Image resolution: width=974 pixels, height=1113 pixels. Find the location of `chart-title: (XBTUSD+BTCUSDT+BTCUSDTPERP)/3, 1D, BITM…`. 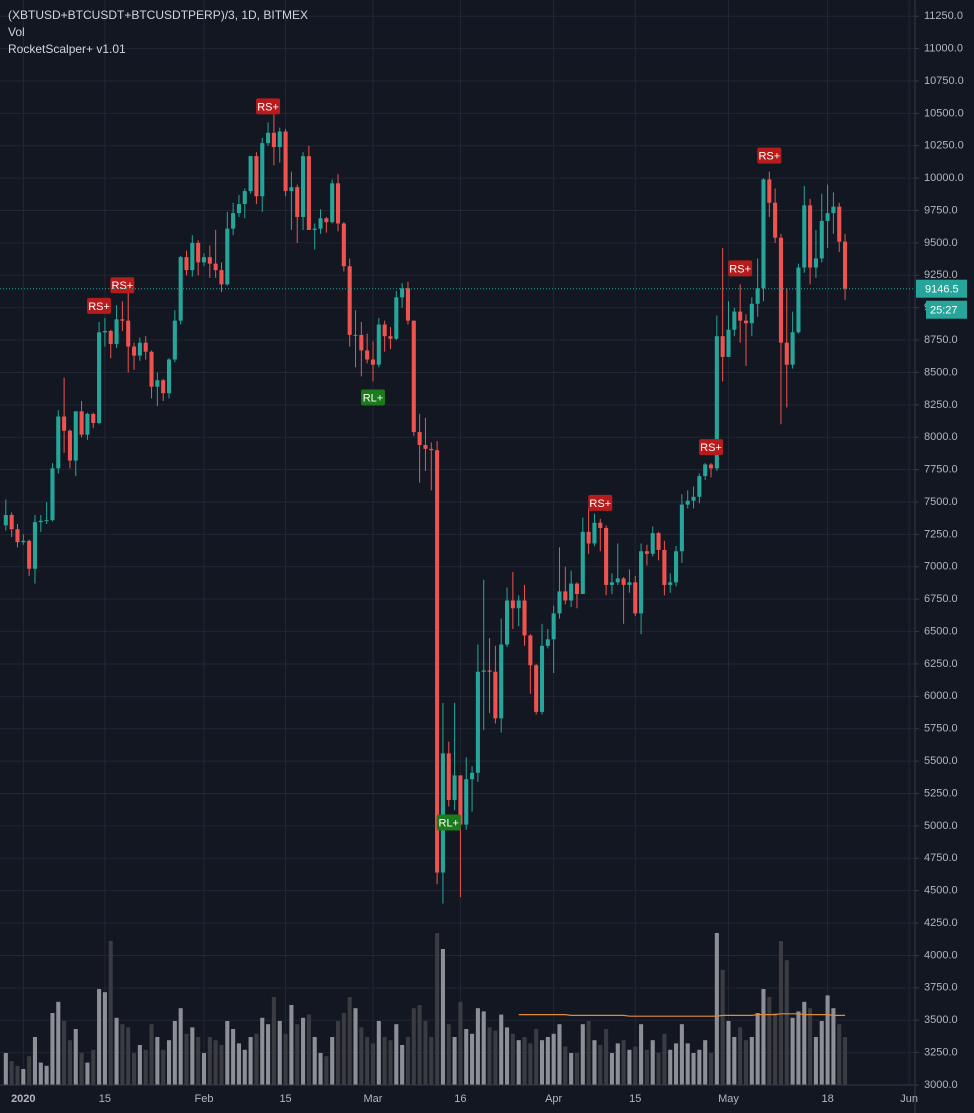

chart-title: (XBTUSD+BTCUSDT+BTCUSDTPERP)/3, 1D, BITM… is located at coordinates (158, 15).